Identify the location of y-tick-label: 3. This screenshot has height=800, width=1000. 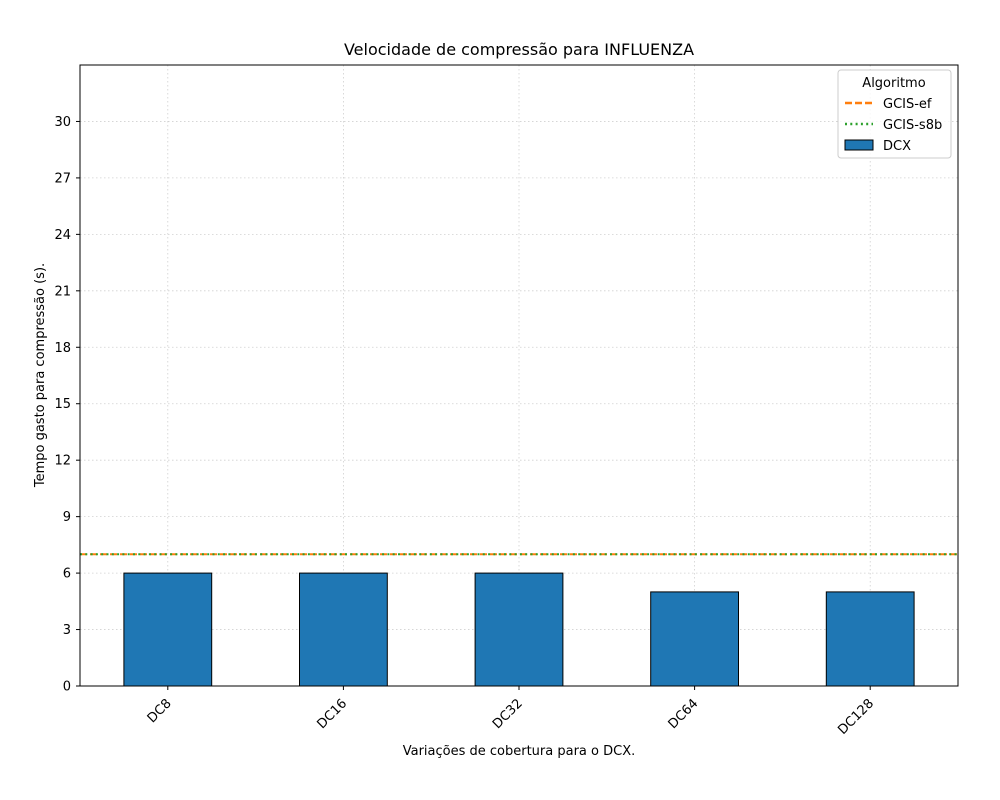
(67, 630).